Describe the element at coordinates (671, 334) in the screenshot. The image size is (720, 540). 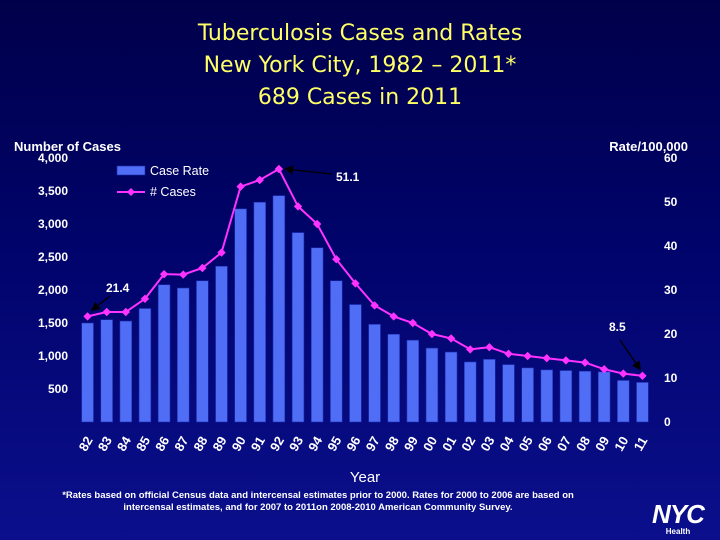
I see `right-tick-label: 20` at that location.